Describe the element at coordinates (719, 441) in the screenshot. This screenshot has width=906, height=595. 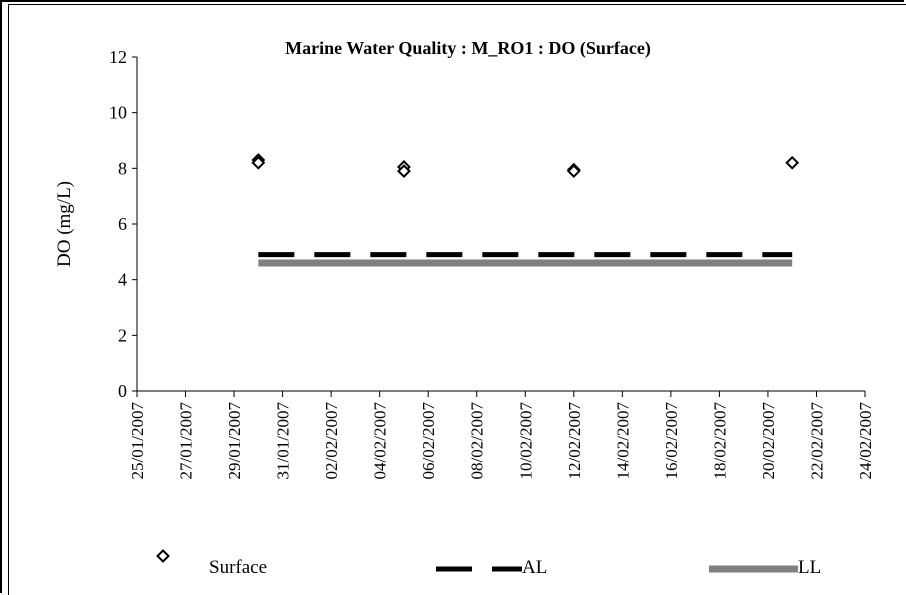
I see `x-tick-label: 18/02/2007` at that location.